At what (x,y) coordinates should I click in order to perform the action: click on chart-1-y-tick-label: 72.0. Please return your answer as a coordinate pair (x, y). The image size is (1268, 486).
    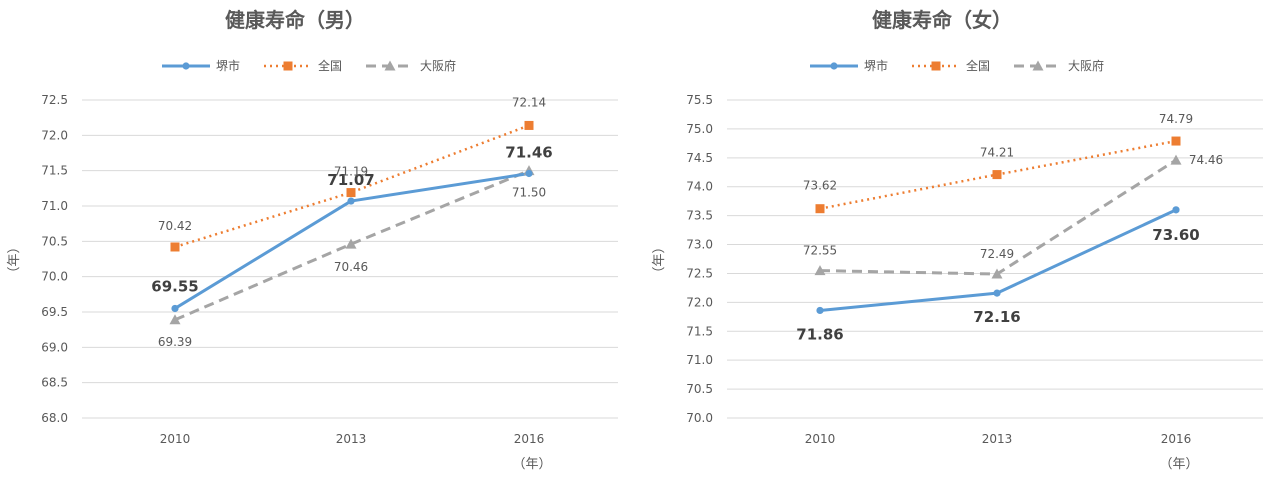
    Looking at the image, I should click on (54, 135).